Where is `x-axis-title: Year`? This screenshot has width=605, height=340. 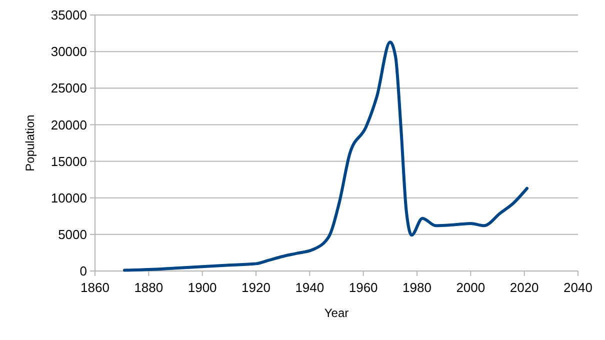
x-axis-title: Year is located at coordinates (336, 313).